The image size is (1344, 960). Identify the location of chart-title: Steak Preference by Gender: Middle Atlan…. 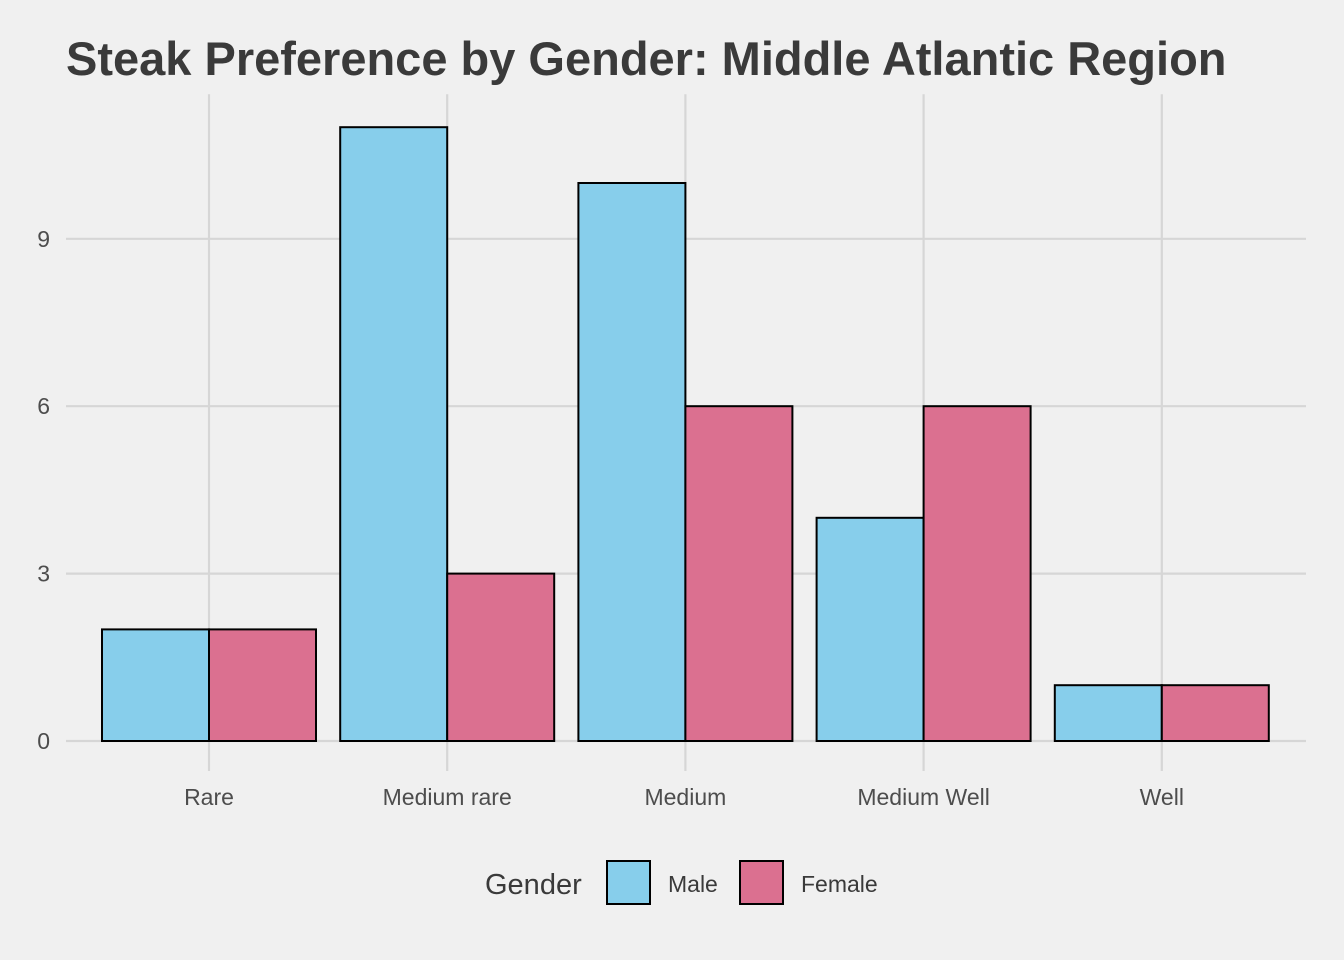
(646, 58).